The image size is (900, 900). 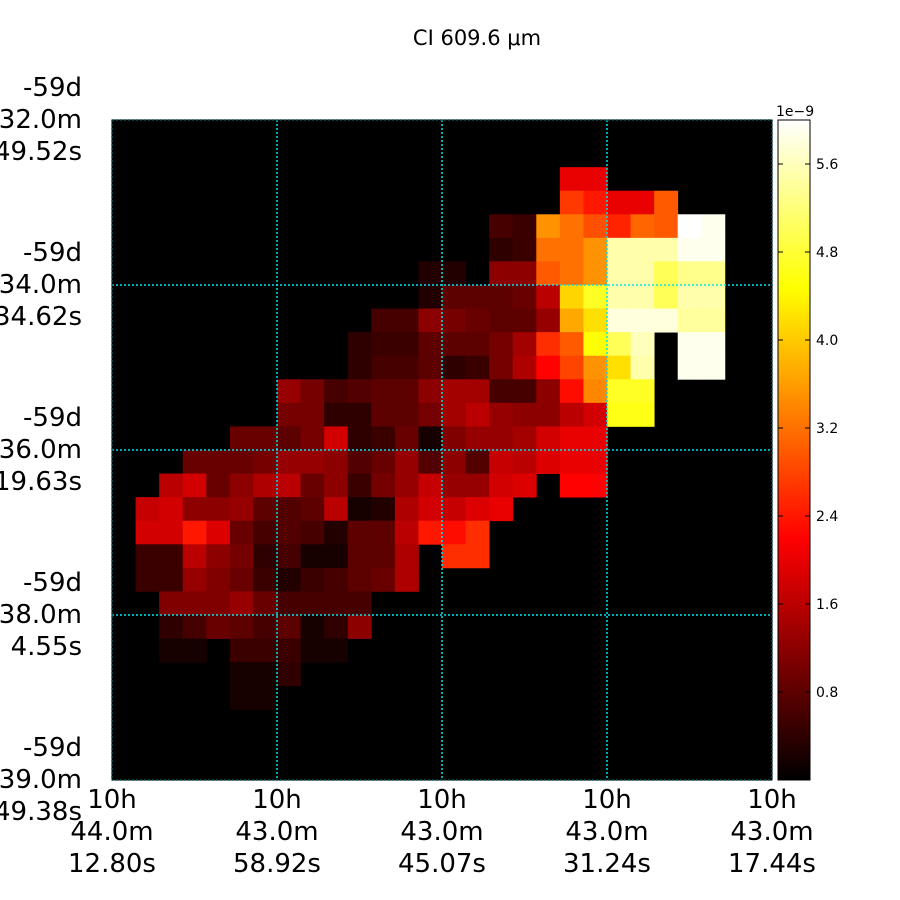 I want to click on y-tick-label: -59d, so click(x=52, y=253).